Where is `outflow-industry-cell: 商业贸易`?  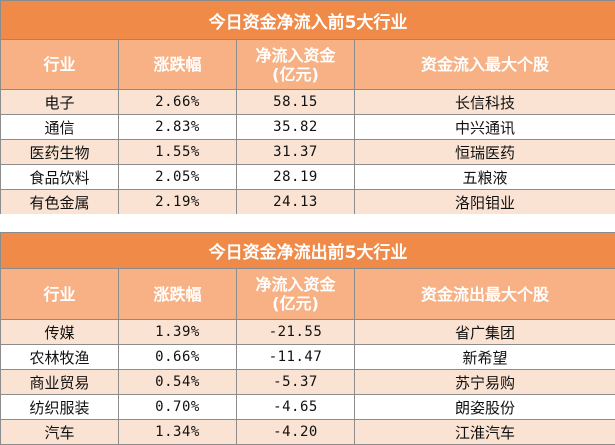
outflow-industry-cell: 商业贸易 is located at coordinates (60, 382).